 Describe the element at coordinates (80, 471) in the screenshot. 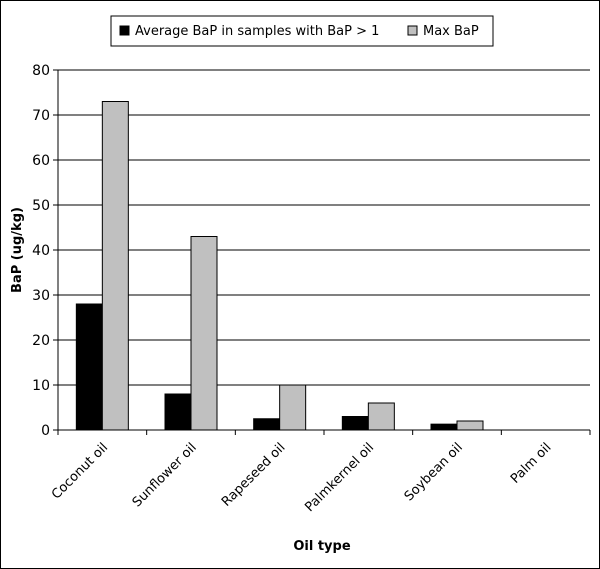

I see `x-tick-label: Coconut oil` at that location.